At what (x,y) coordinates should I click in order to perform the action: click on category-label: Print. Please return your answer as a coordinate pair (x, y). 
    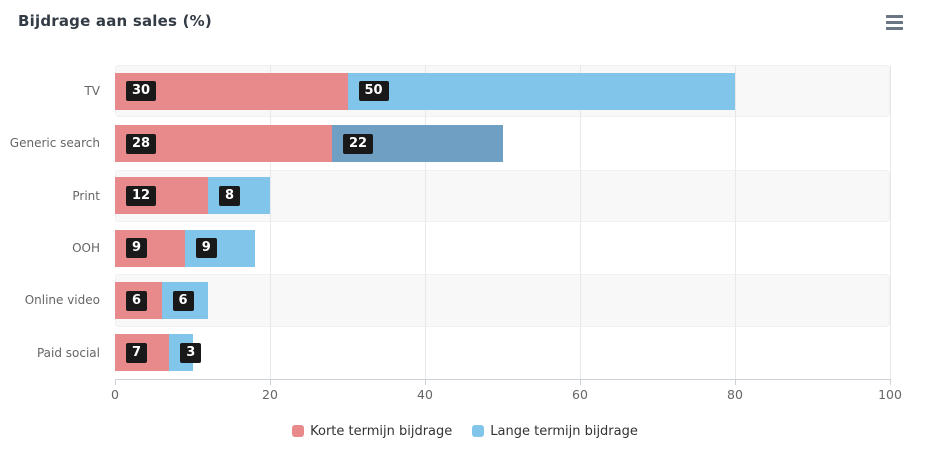
    Looking at the image, I should click on (86, 195).